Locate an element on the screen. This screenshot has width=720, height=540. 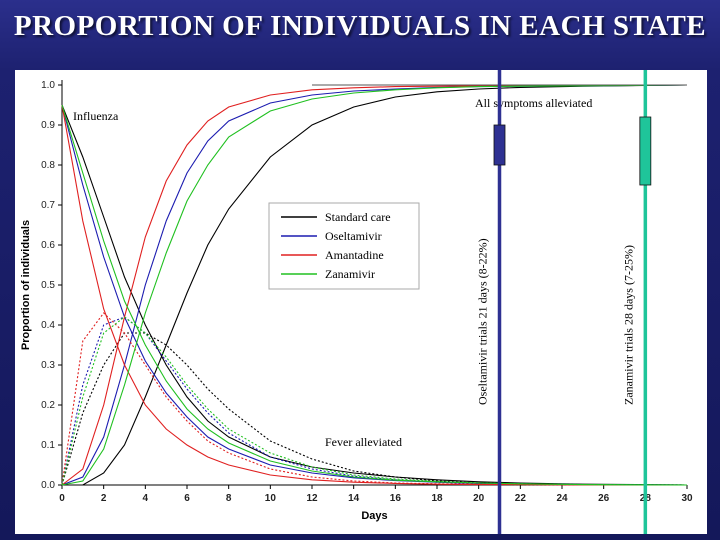
y-tick-label: 0.9 is located at coordinates (48, 125).